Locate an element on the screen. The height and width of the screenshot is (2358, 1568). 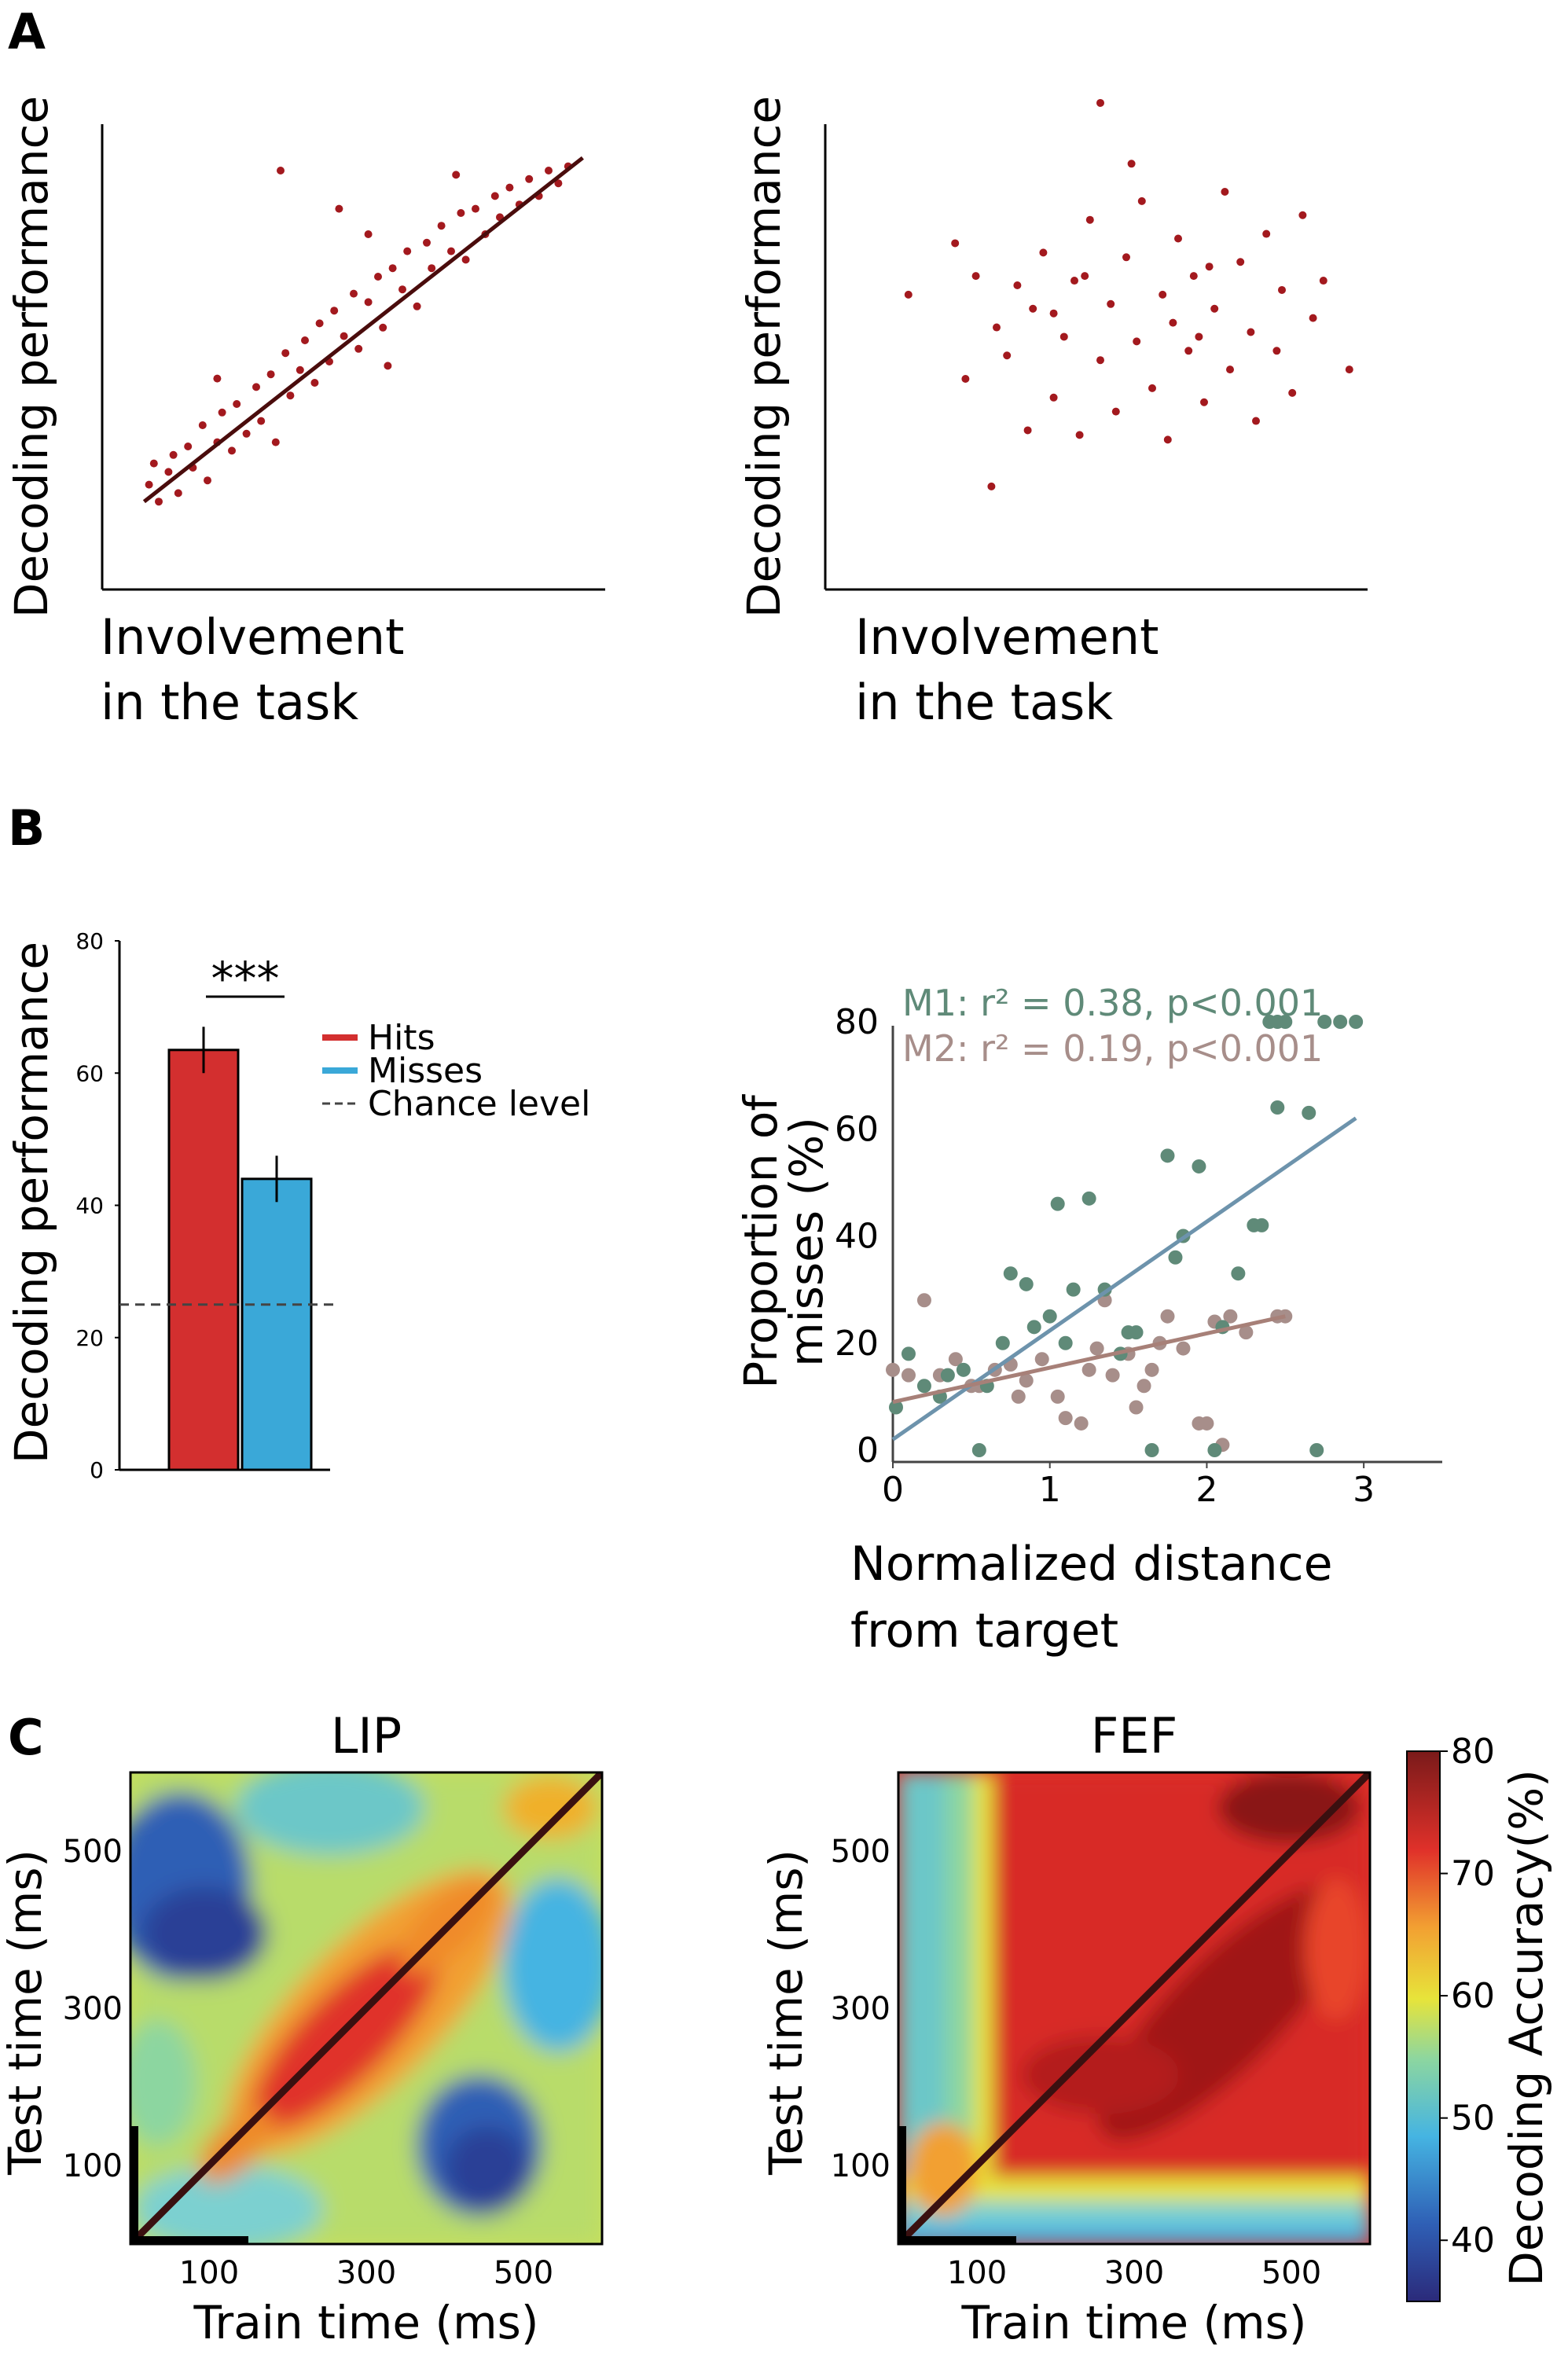
colorbar-tick-label: 70 is located at coordinates (1473, 1874).